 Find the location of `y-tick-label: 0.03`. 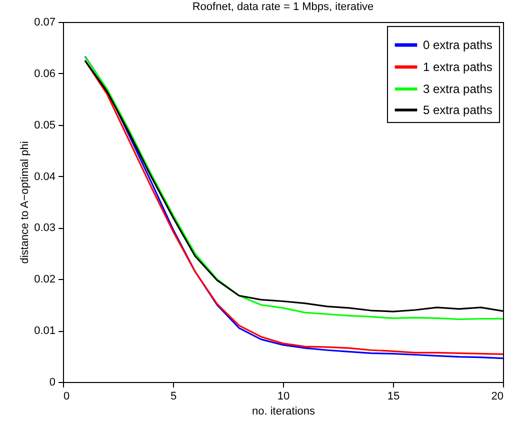

y-tick-label: 0.03 is located at coordinates (45, 228).